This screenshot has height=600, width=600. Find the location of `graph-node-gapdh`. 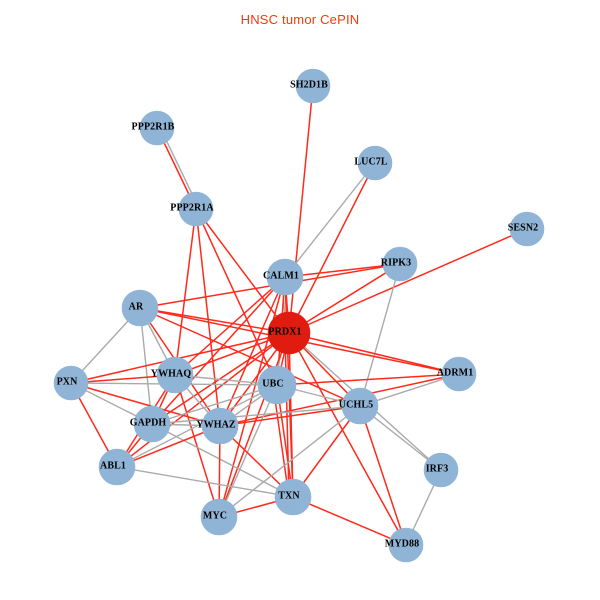

graph-node-gapdh is located at coordinates (152, 424).